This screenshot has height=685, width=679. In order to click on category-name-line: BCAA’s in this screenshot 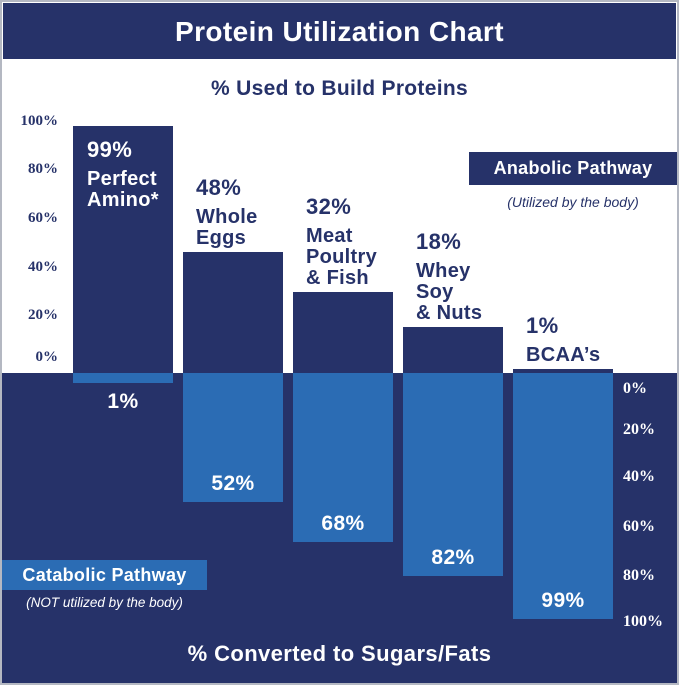, I will do `click(563, 355)`.